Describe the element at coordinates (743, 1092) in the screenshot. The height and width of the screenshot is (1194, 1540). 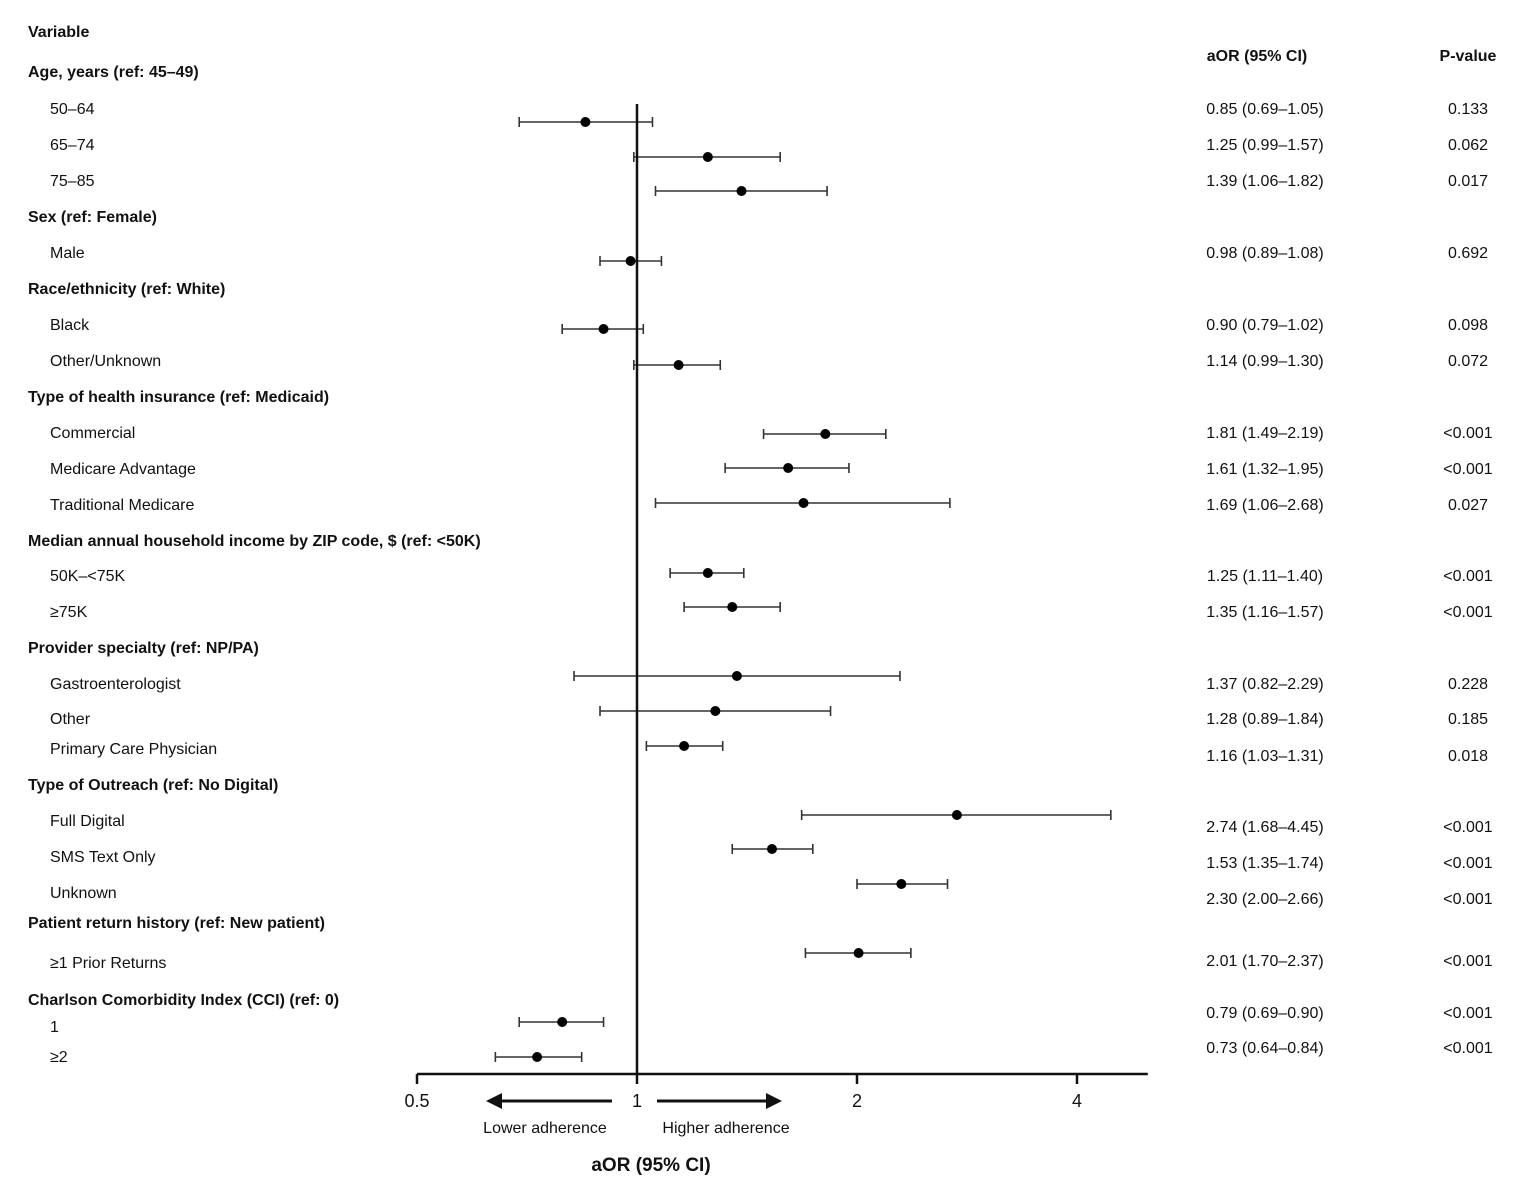
I see `x-axis-ticks: 0.5 1 2 4` at that location.